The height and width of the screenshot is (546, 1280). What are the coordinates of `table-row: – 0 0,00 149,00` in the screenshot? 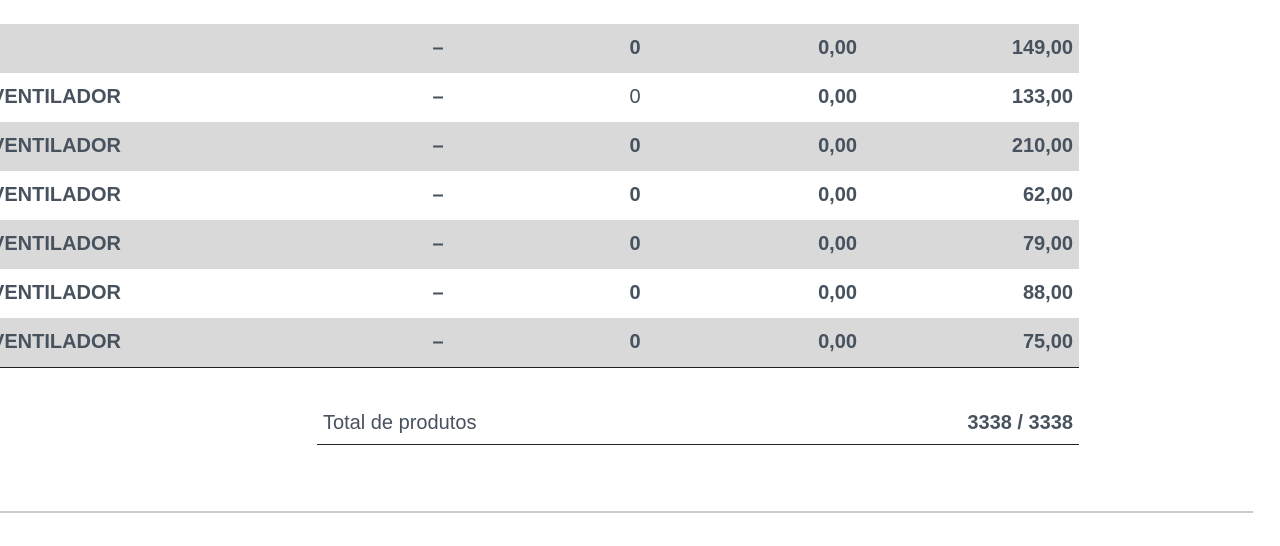 It's located at (539, 48).